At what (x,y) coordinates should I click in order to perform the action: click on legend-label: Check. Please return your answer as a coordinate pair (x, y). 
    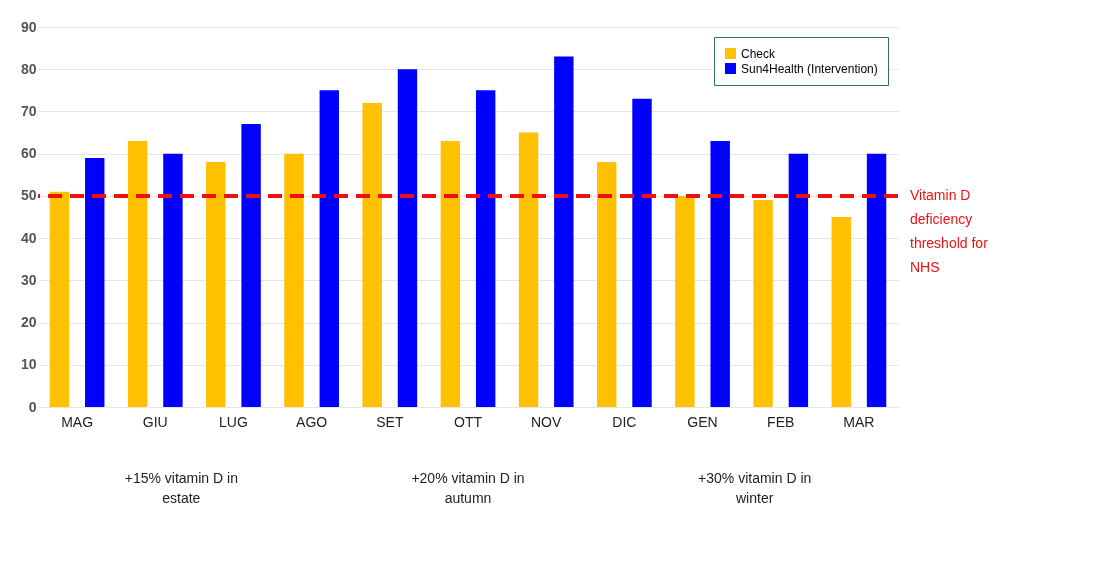
    Looking at the image, I should click on (759, 53).